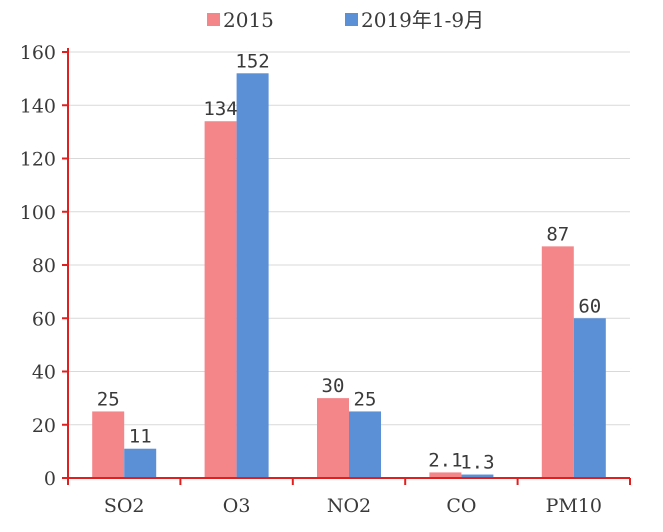  I want to click on data-label: 152, so click(252, 61).